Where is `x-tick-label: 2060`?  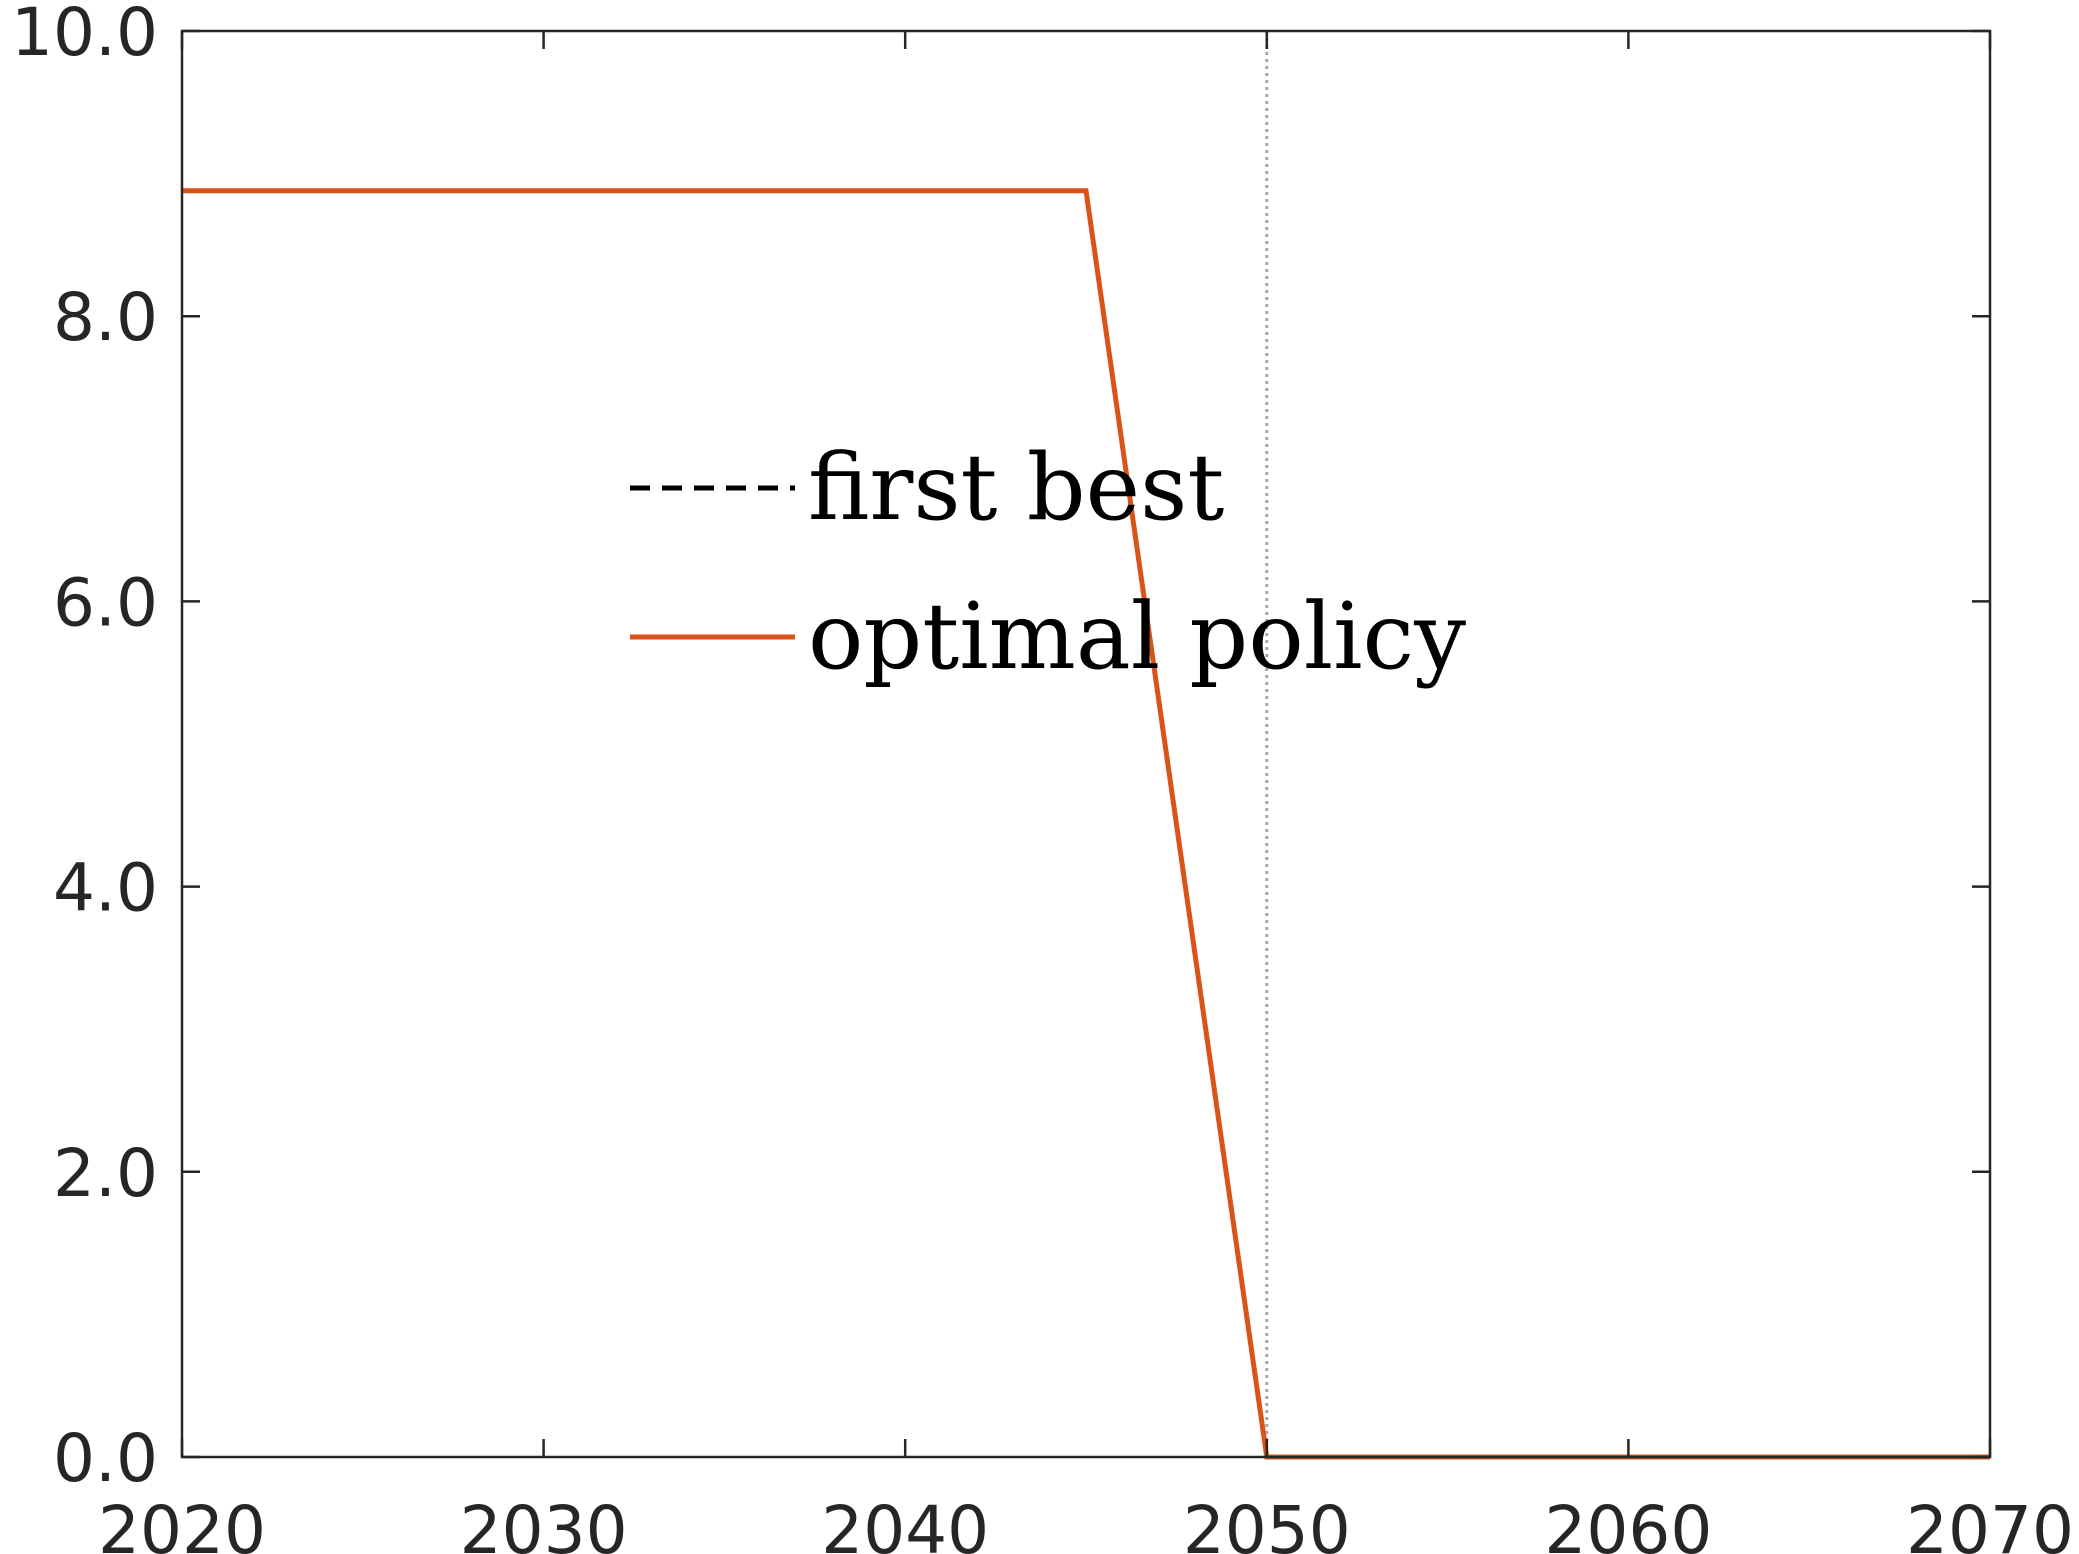
x-tick-label: 2060 is located at coordinates (1628, 1523).